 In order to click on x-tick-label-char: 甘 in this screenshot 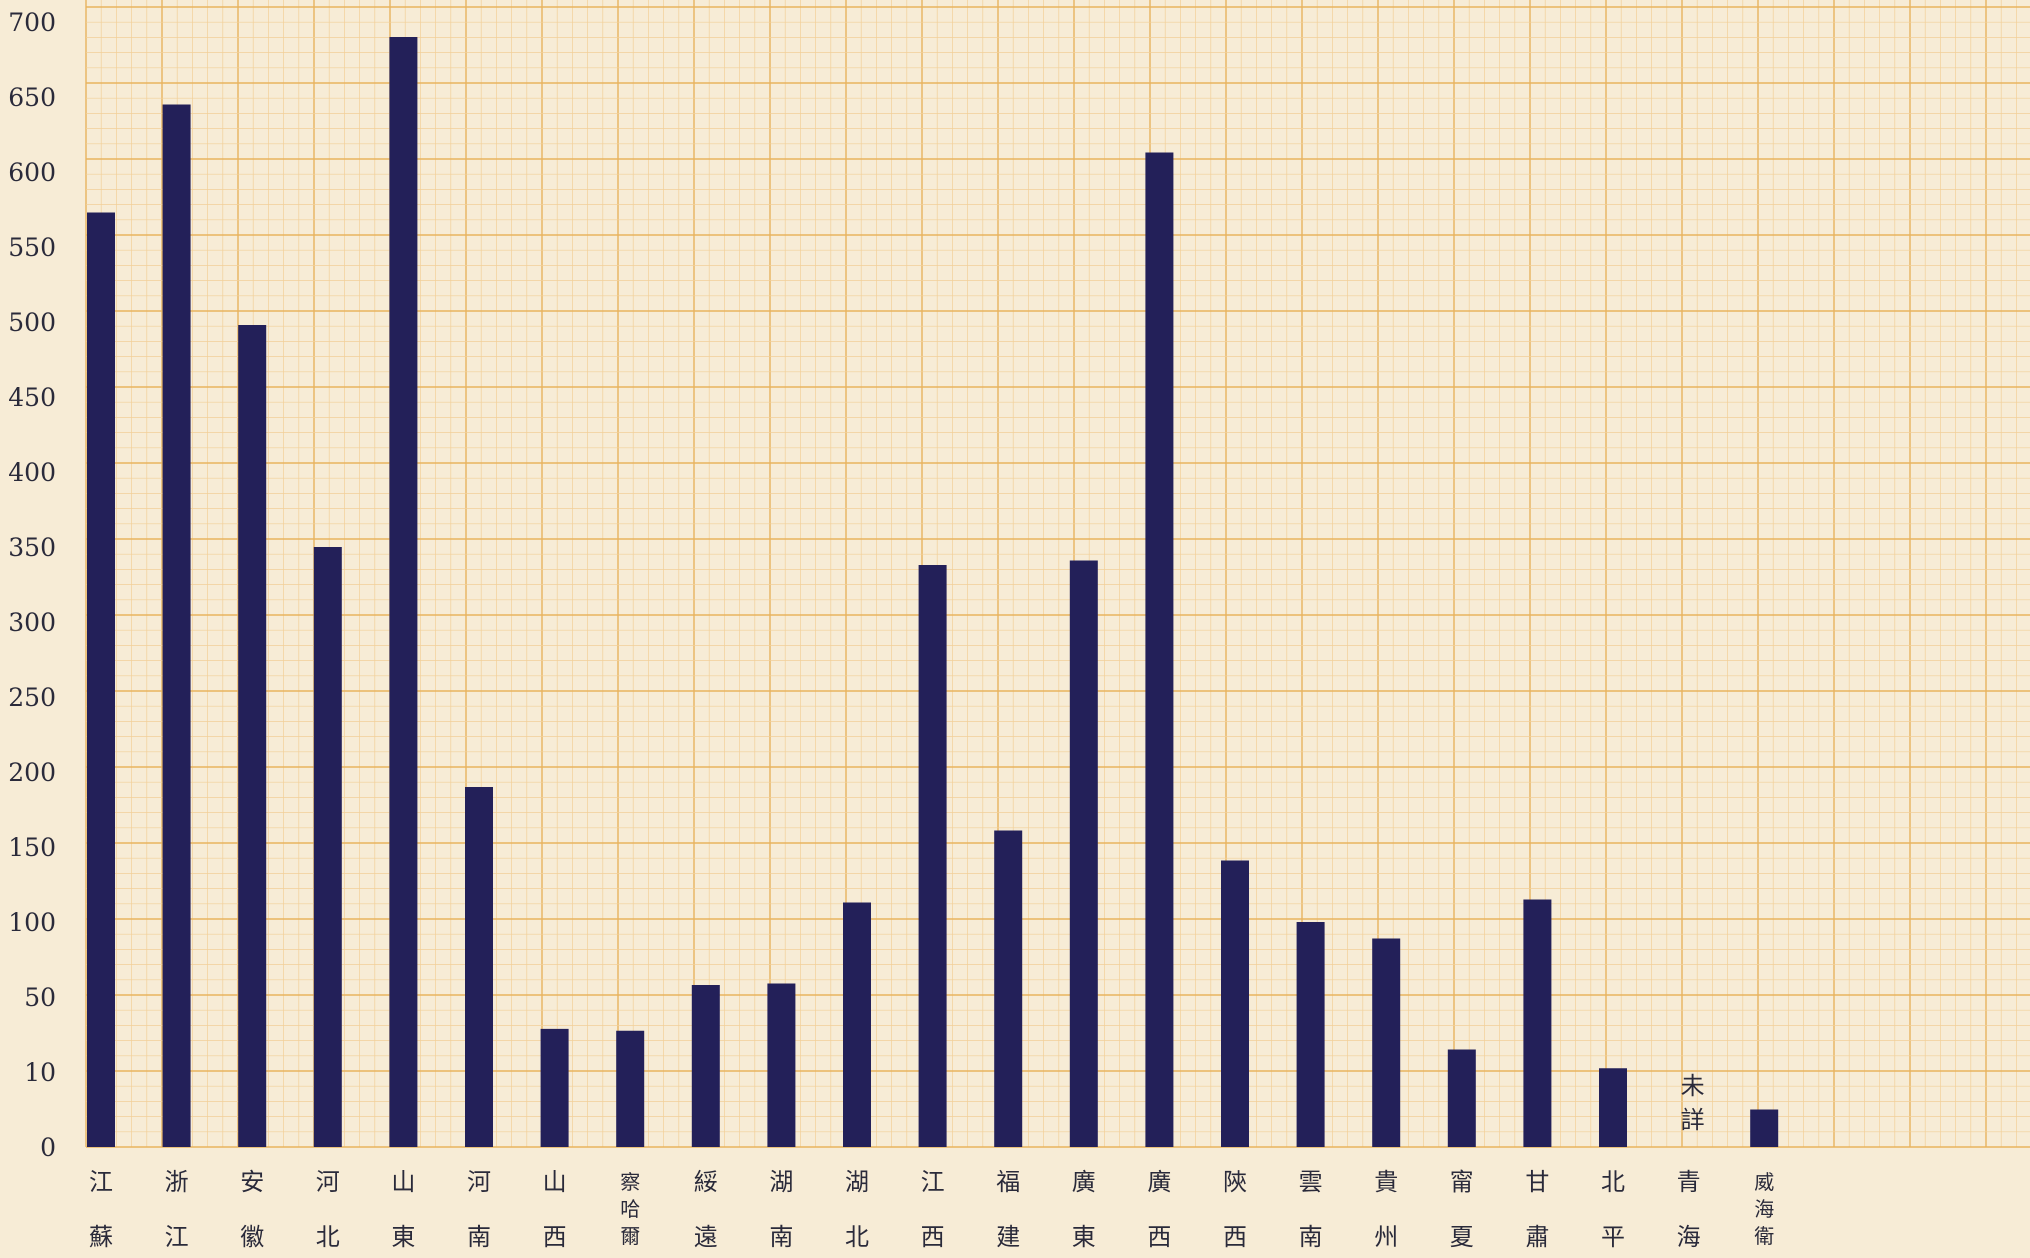, I will do `click(1537, 1182)`.